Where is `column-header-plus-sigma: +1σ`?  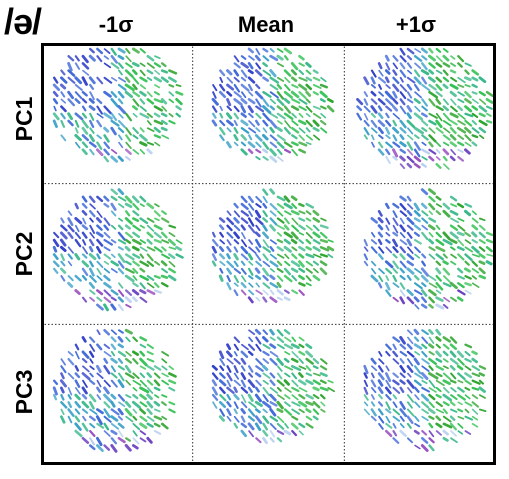
column-header-plus-sigma: +1σ is located at coordinates (416, 24).